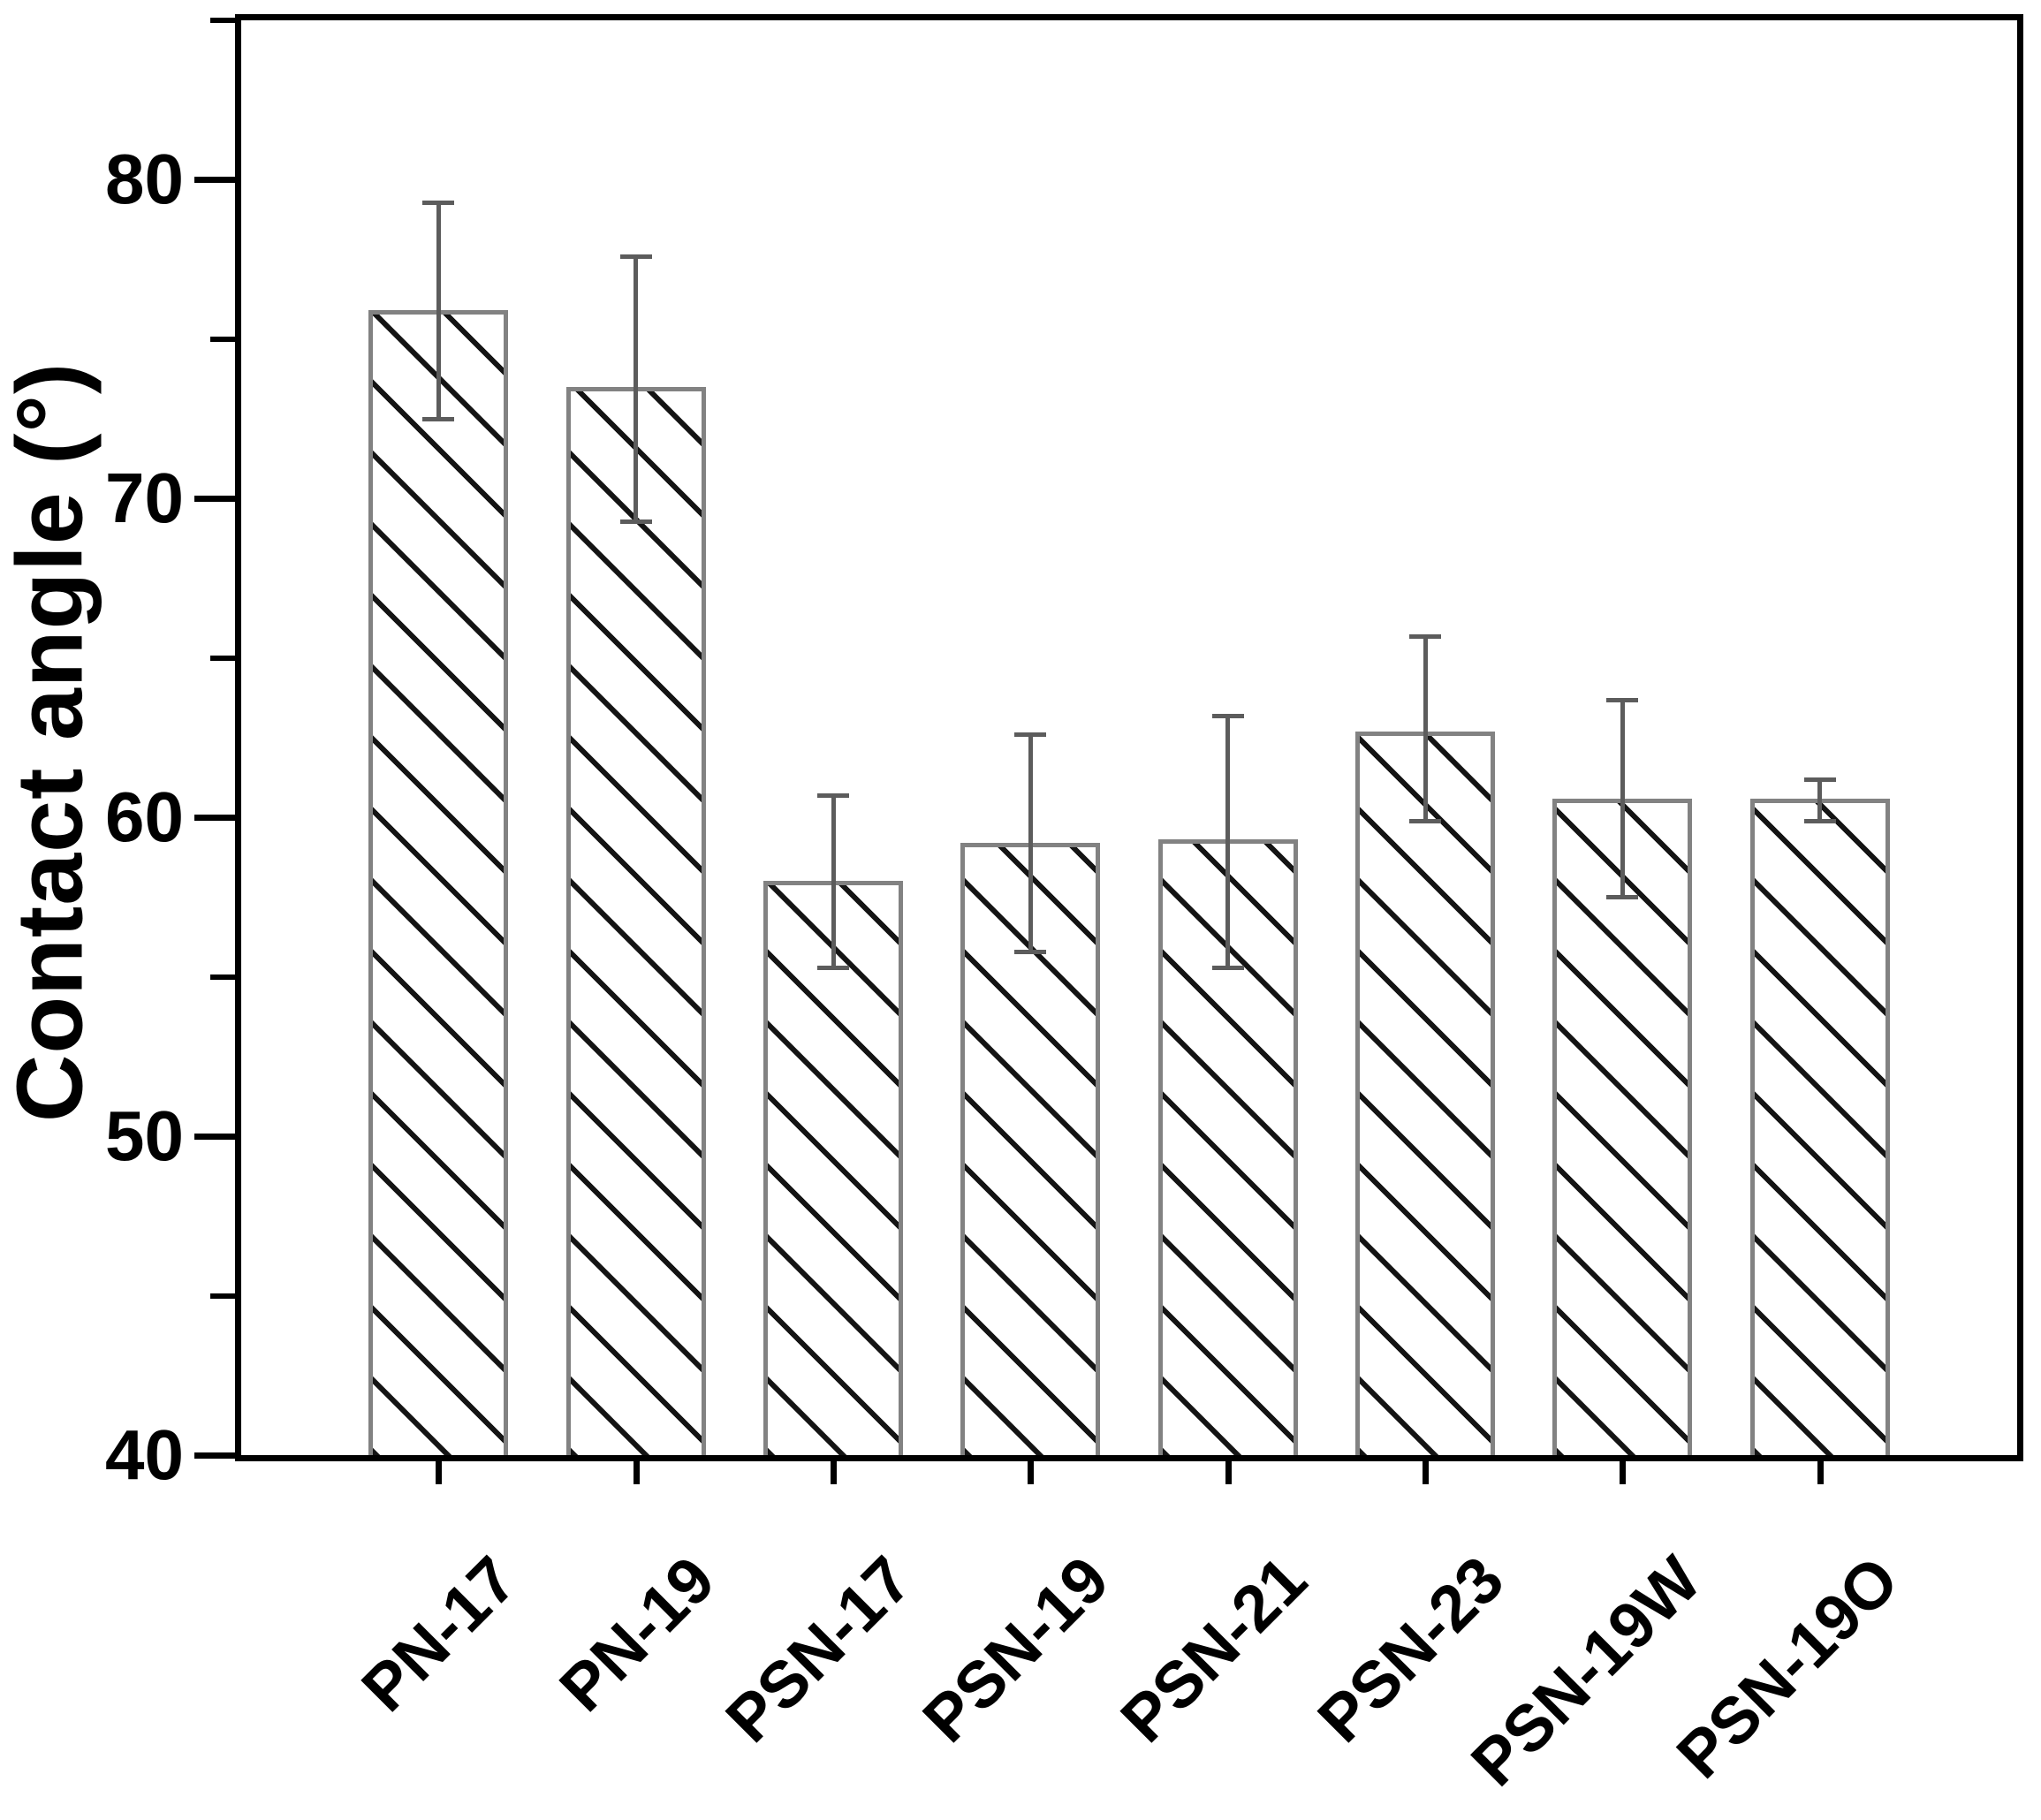 The image size is (2041, 1820). Describe the element at coordinates (145, 1454) in the screenshot. I see `y-tick-label: 40` at that location.